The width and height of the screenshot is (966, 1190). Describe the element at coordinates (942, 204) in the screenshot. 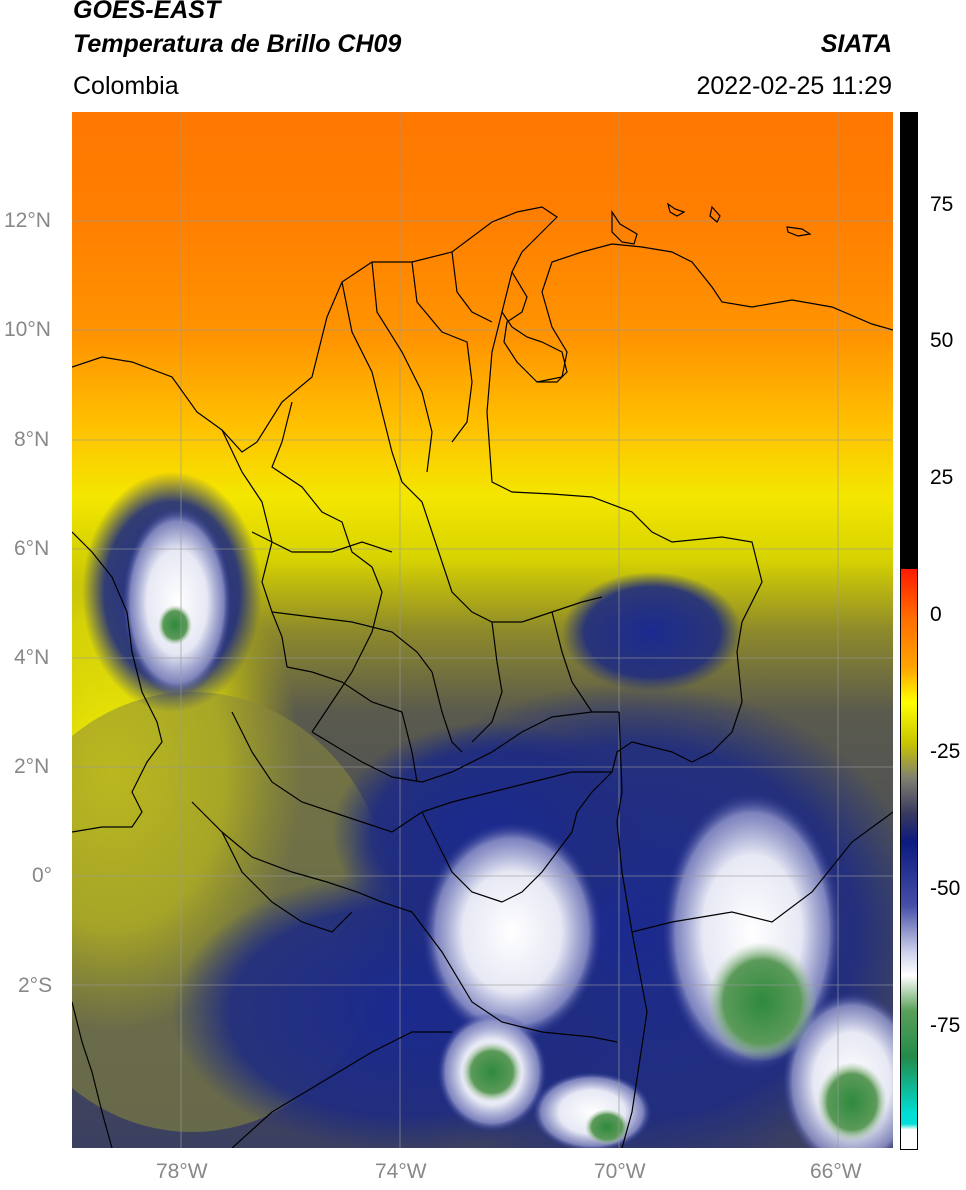

I see `colorbar-tick-label: 75` at that location.